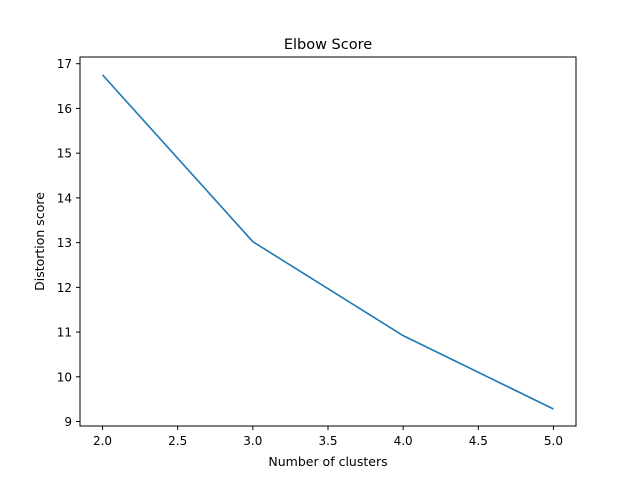 The image size is (640, 482). I want to click on y-tick-label: 12, so click(64, 288).